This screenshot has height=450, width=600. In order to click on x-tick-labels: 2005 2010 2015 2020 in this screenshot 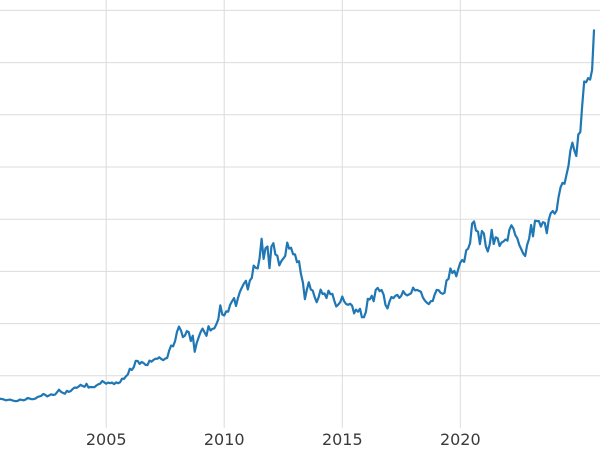, I will do `click(283, 439)`.